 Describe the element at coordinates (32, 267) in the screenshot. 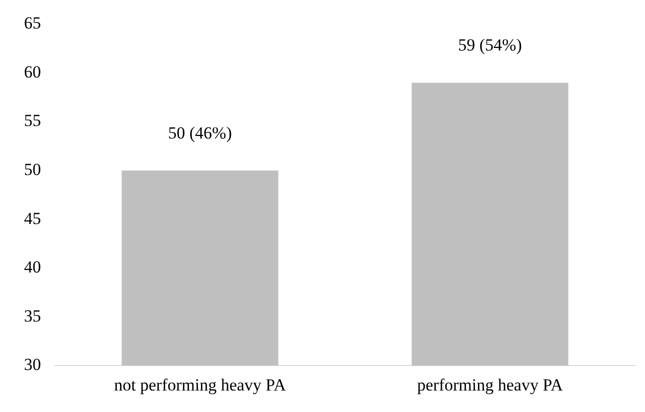

I see `y-tick-label: 40` at that location.